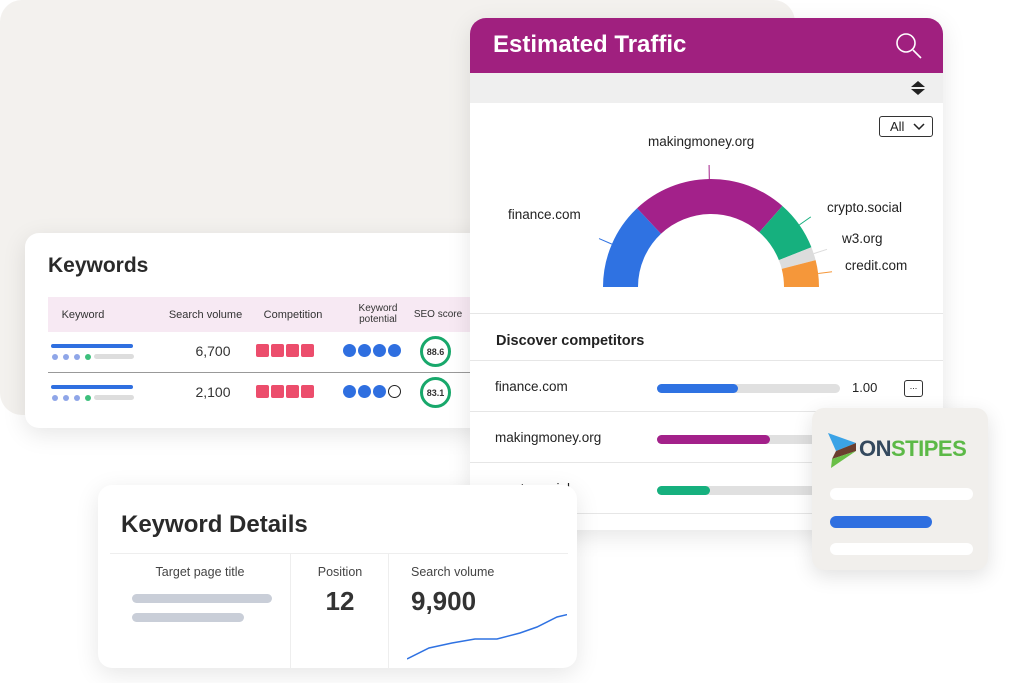  I want to click on search-icon, so click(909, 46).